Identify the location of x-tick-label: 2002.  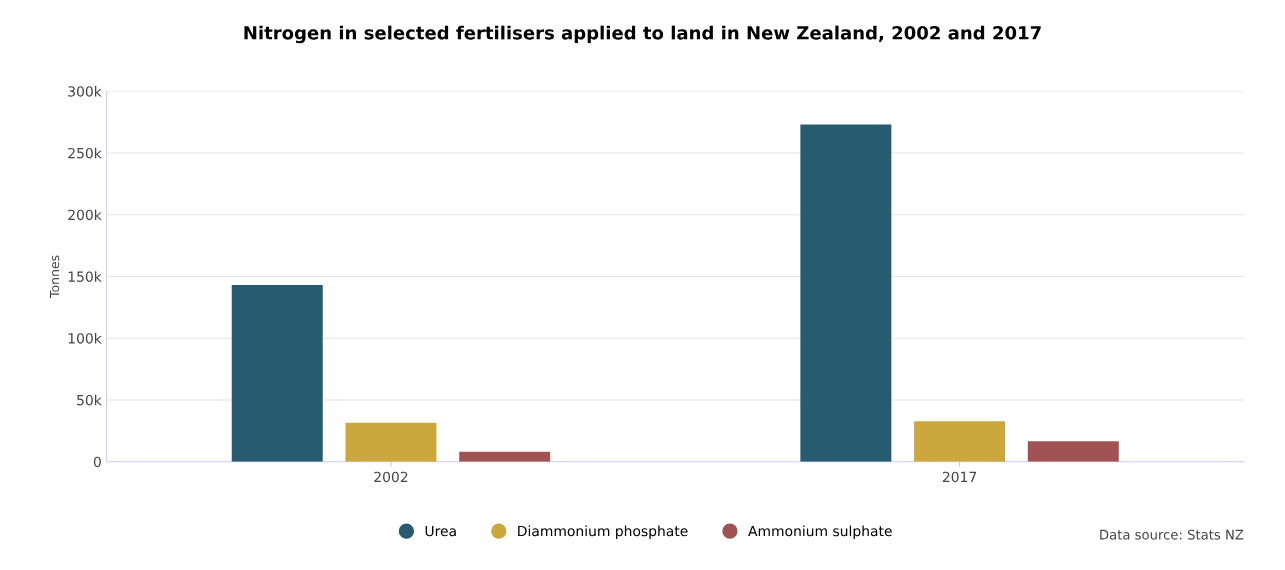
(391, 477).